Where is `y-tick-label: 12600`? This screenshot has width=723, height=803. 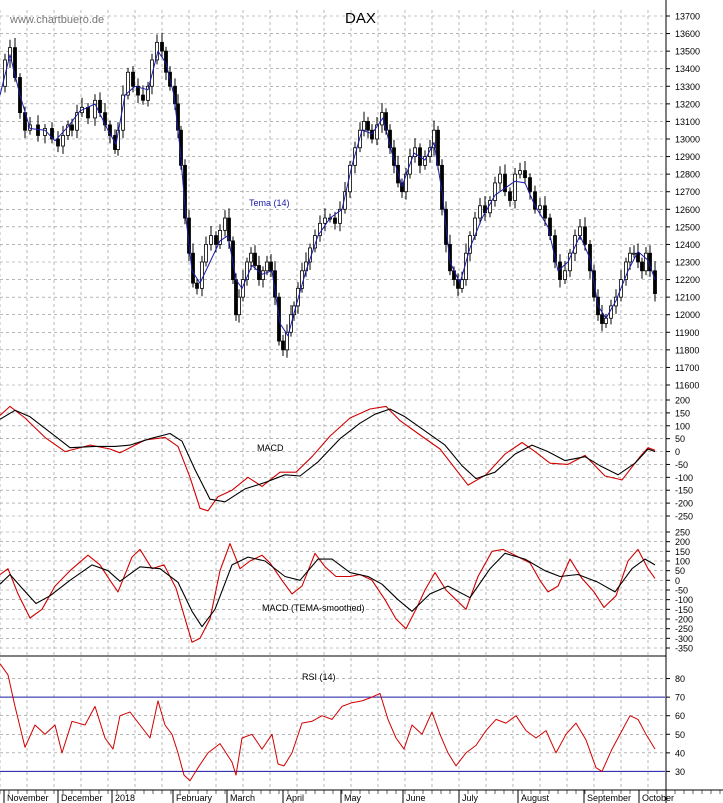
y-tick-label: 12600 is located at coordinates (687, 210).